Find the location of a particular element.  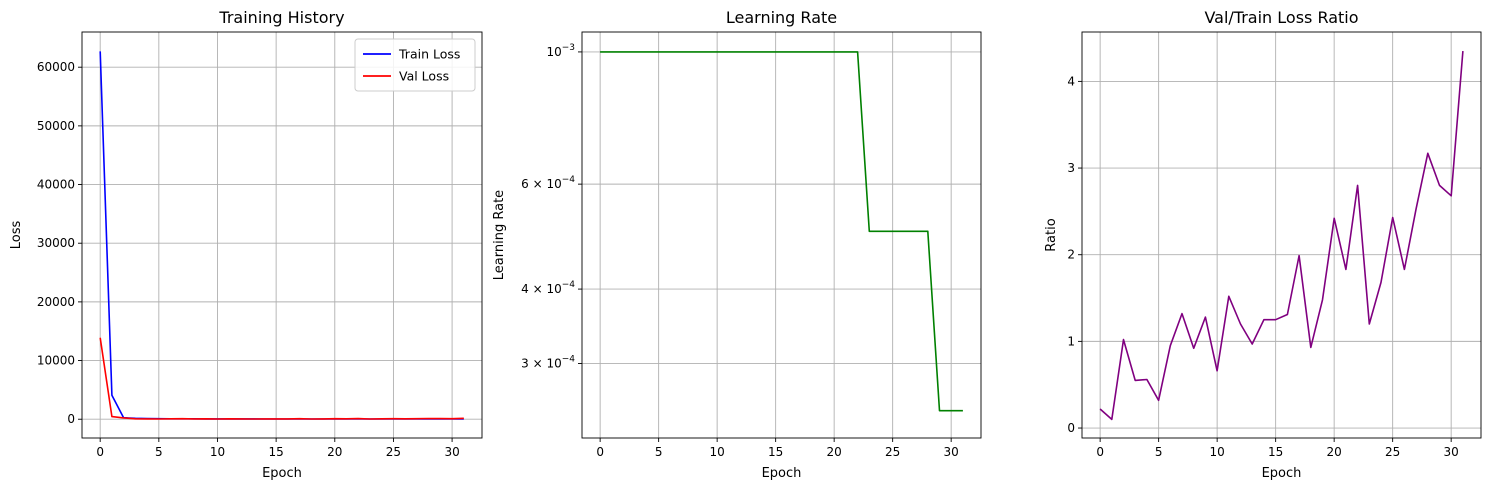

legend: Train Loss Val Loss is located at coordinates (415, 65).